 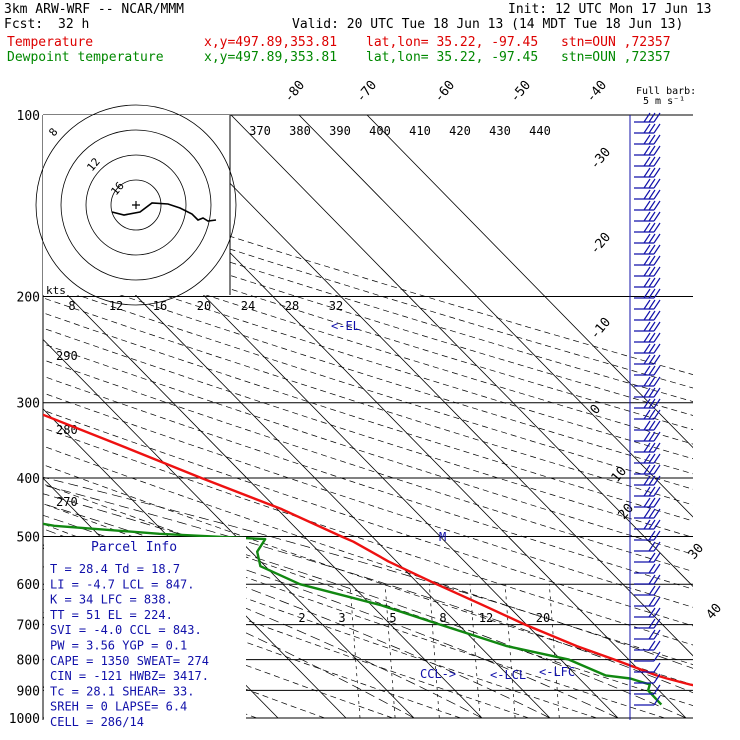 I want to click on parcel-line: T = 28.4 Td = 18.7, so click(x=115, y=569).